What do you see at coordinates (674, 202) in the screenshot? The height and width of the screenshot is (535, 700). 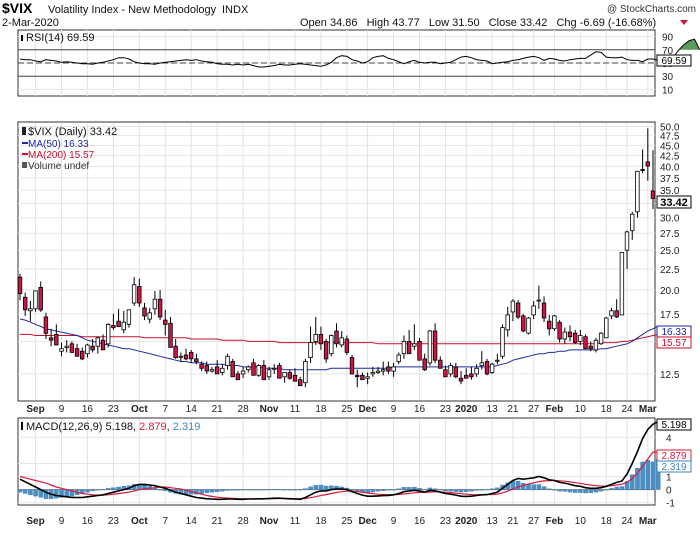 I see `price-badge: 33.42` at bounding box center [674, 202].